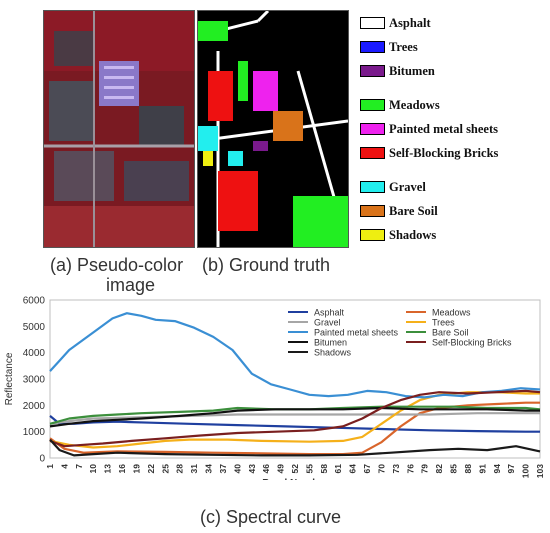 The image size is (550, 533). Describe the element at coordinates (108, 469) in the screenshot. I see `x-tick-label: 13` at that location.